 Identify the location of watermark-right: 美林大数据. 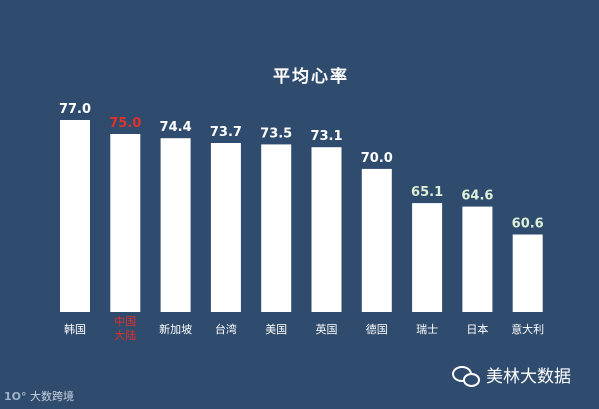
(511, 374).